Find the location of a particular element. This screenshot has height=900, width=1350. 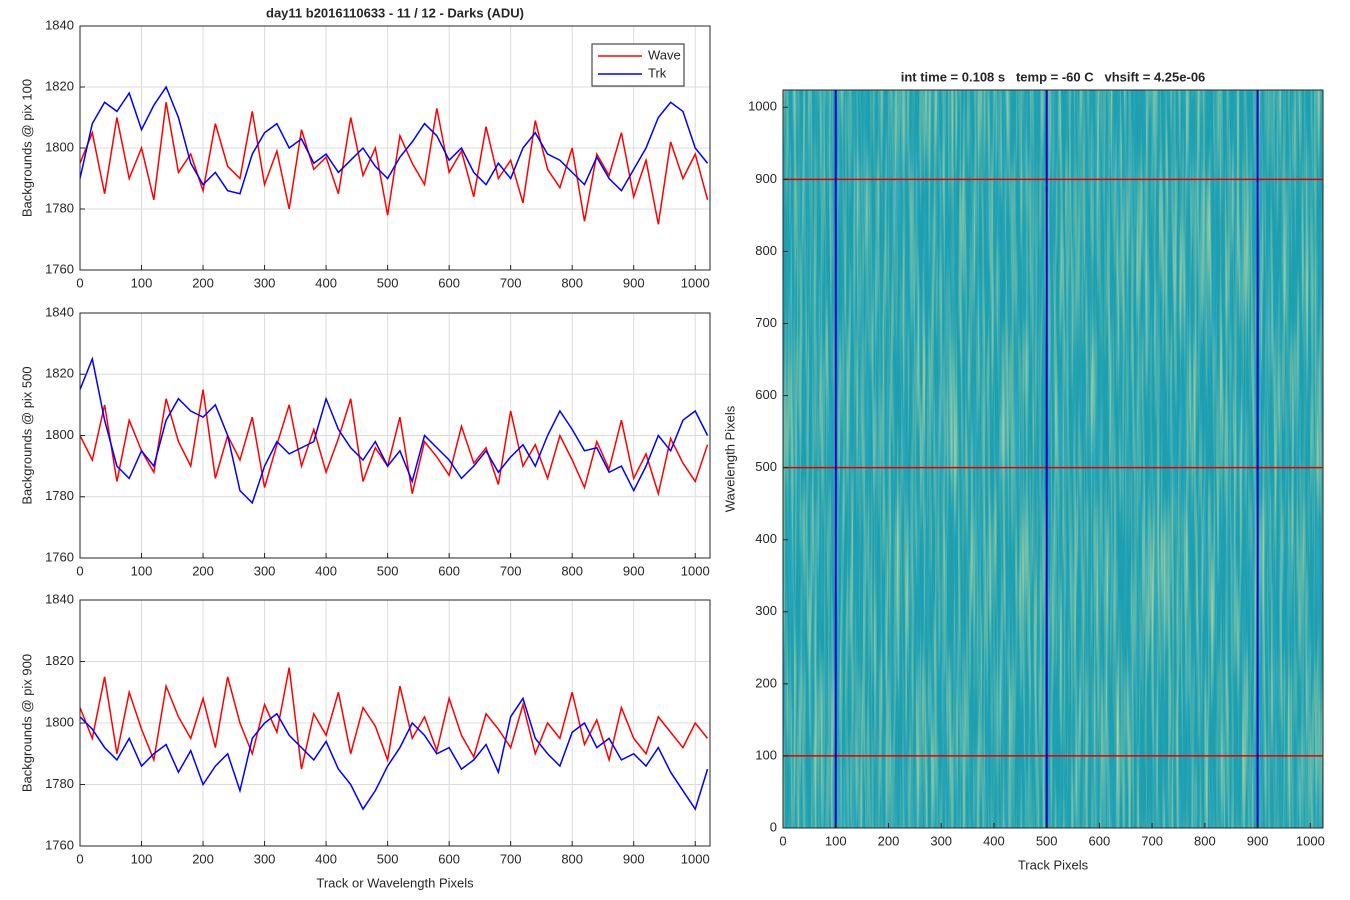

y-tick-label: 200 is located at coordinates (766, 682).